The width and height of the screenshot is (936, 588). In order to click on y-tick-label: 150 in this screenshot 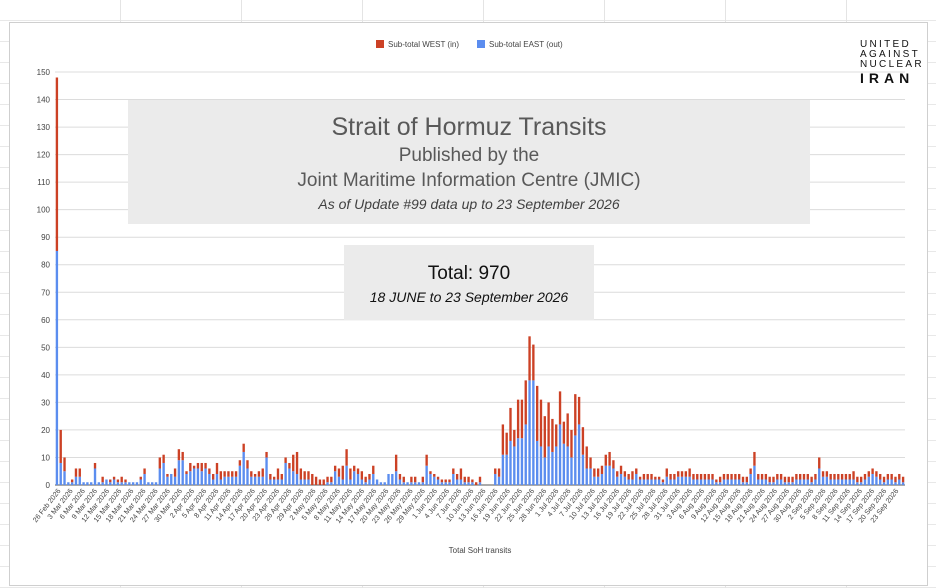, I will do `click(44, 72)`.